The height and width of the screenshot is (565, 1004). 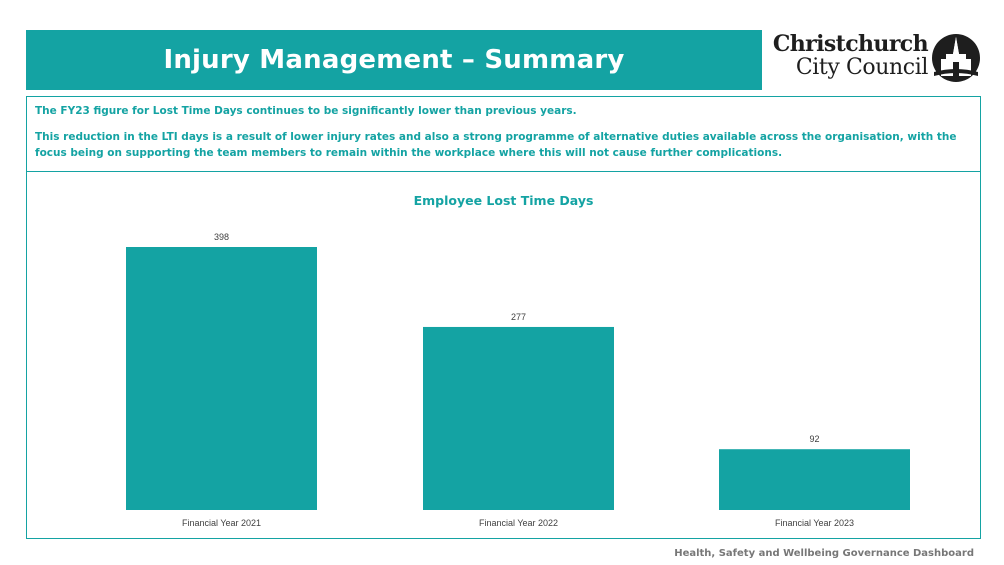 What do you see at coordinates (814, 523) in the screenshot?
I see `category-label-3: Financial Year 2023` at bounding box center [814, 523].